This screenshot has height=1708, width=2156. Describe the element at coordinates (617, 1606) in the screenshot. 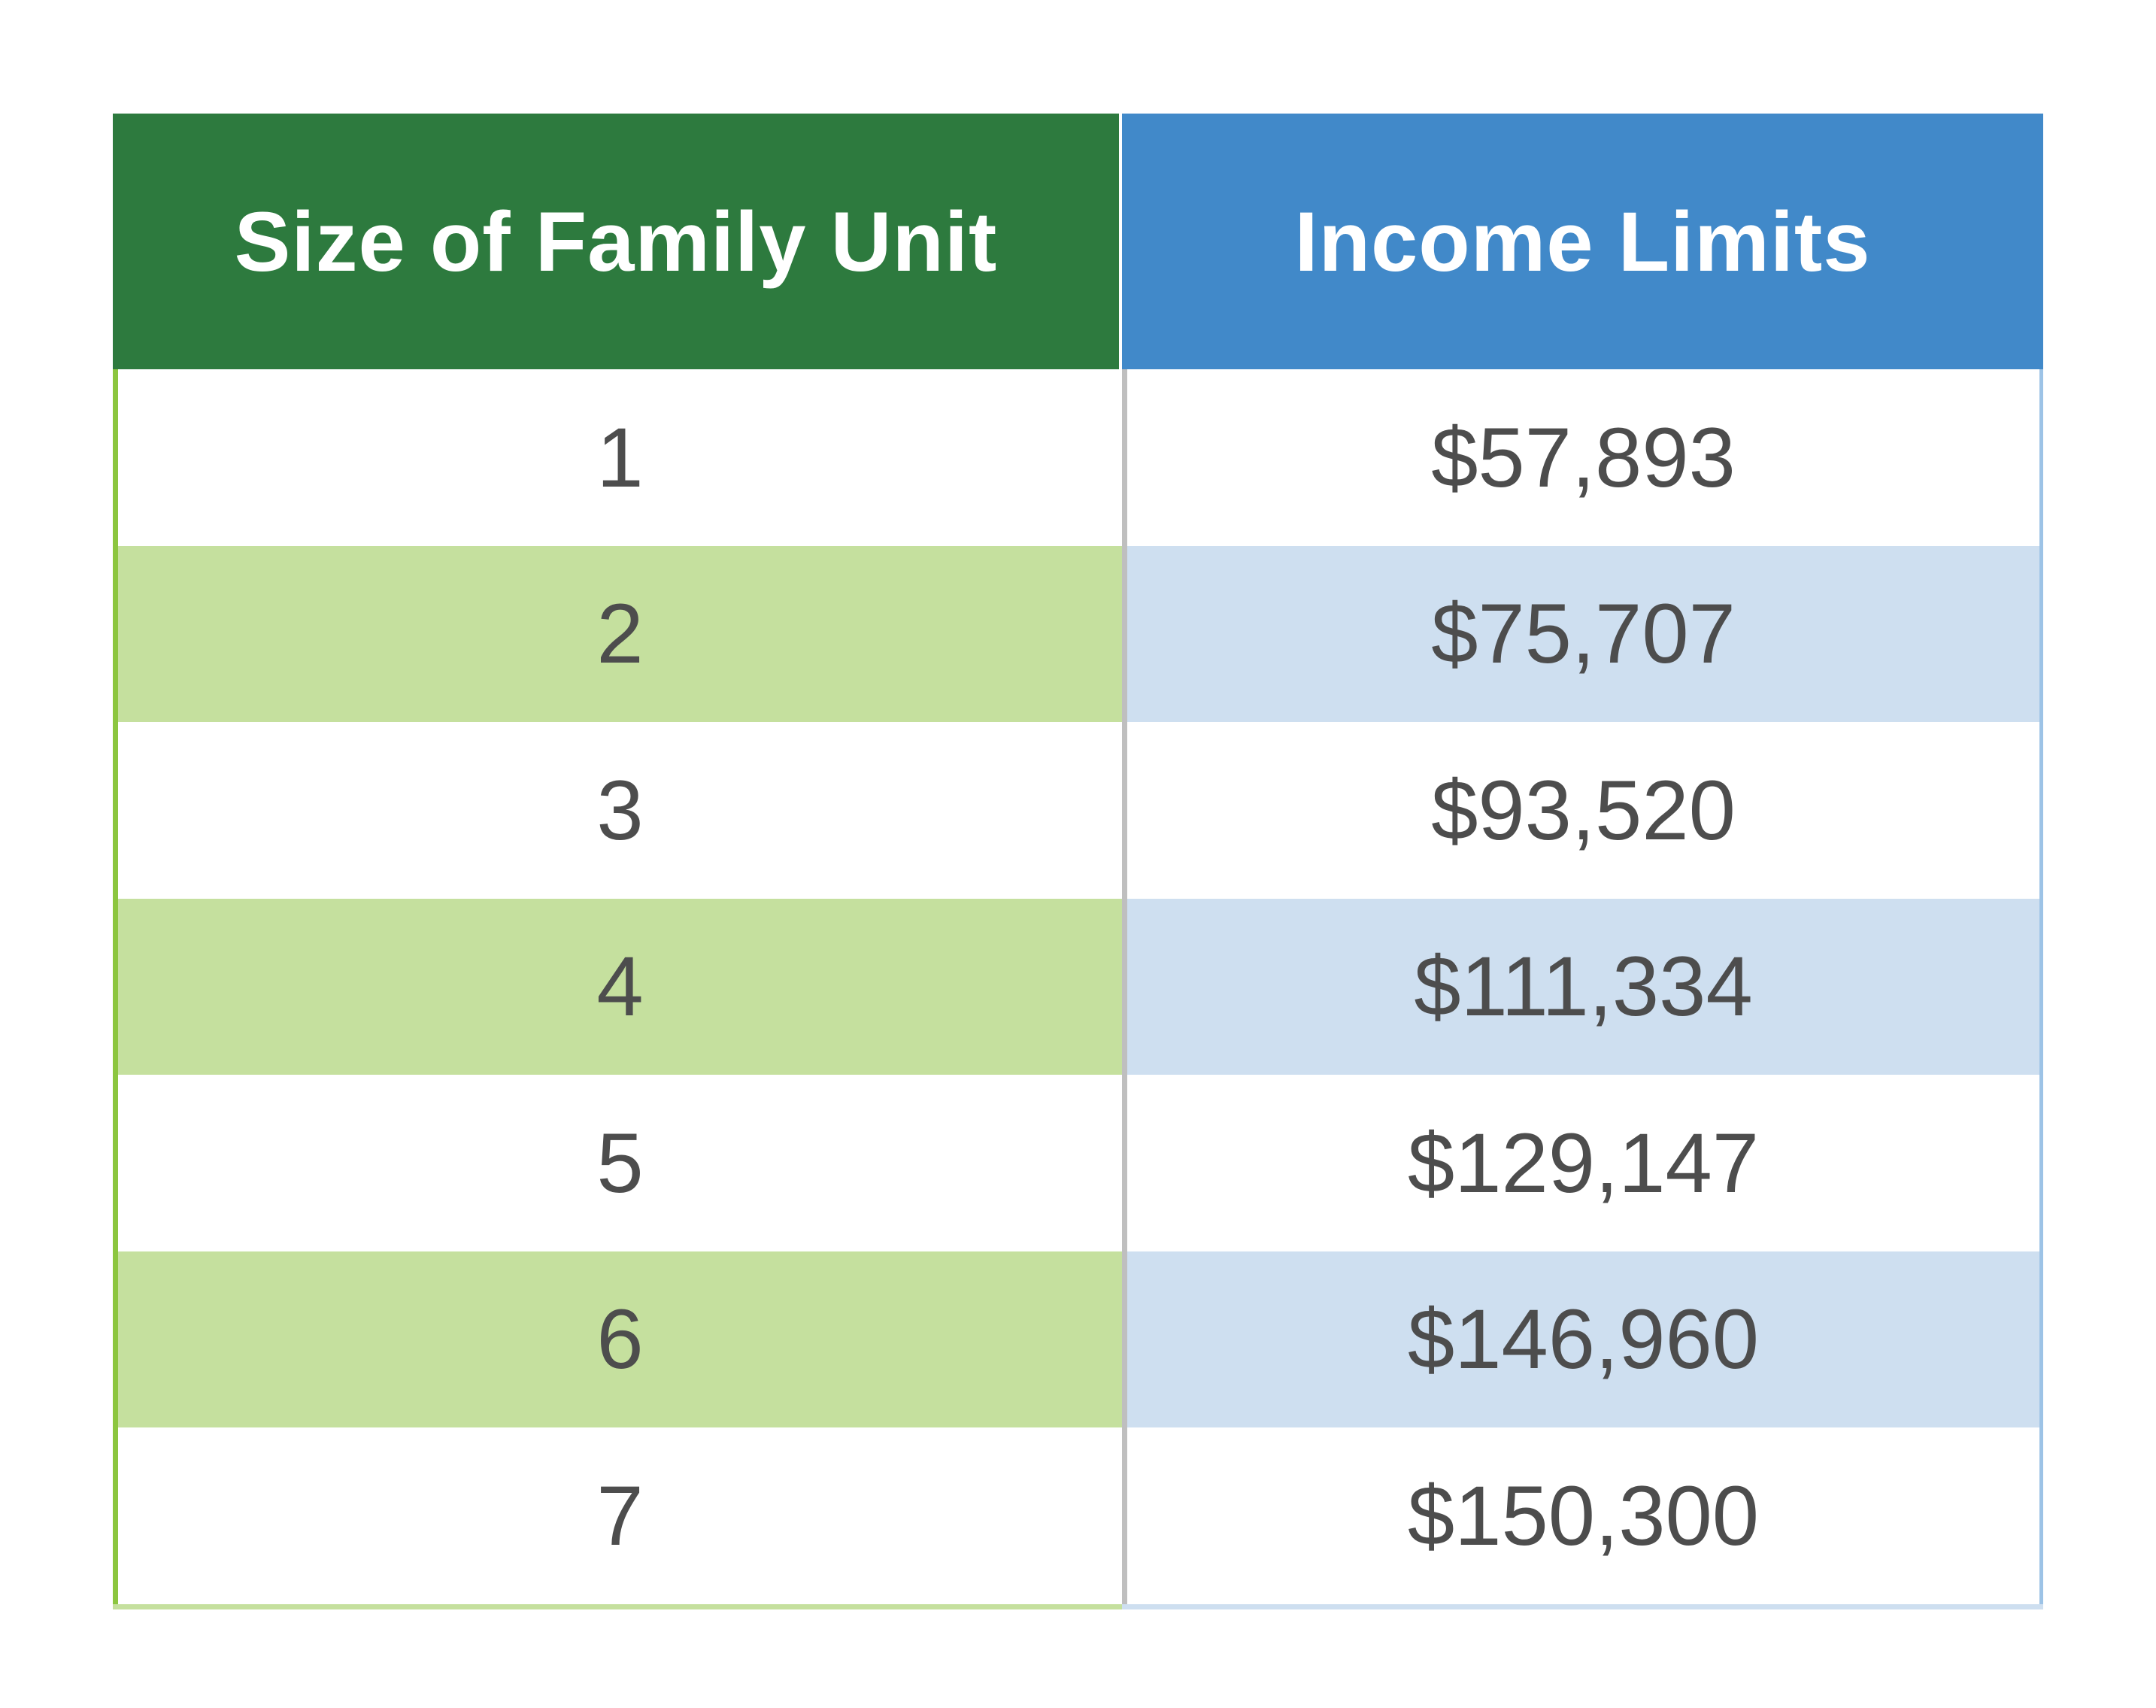

I see `table-bottom-border-left` at that location.